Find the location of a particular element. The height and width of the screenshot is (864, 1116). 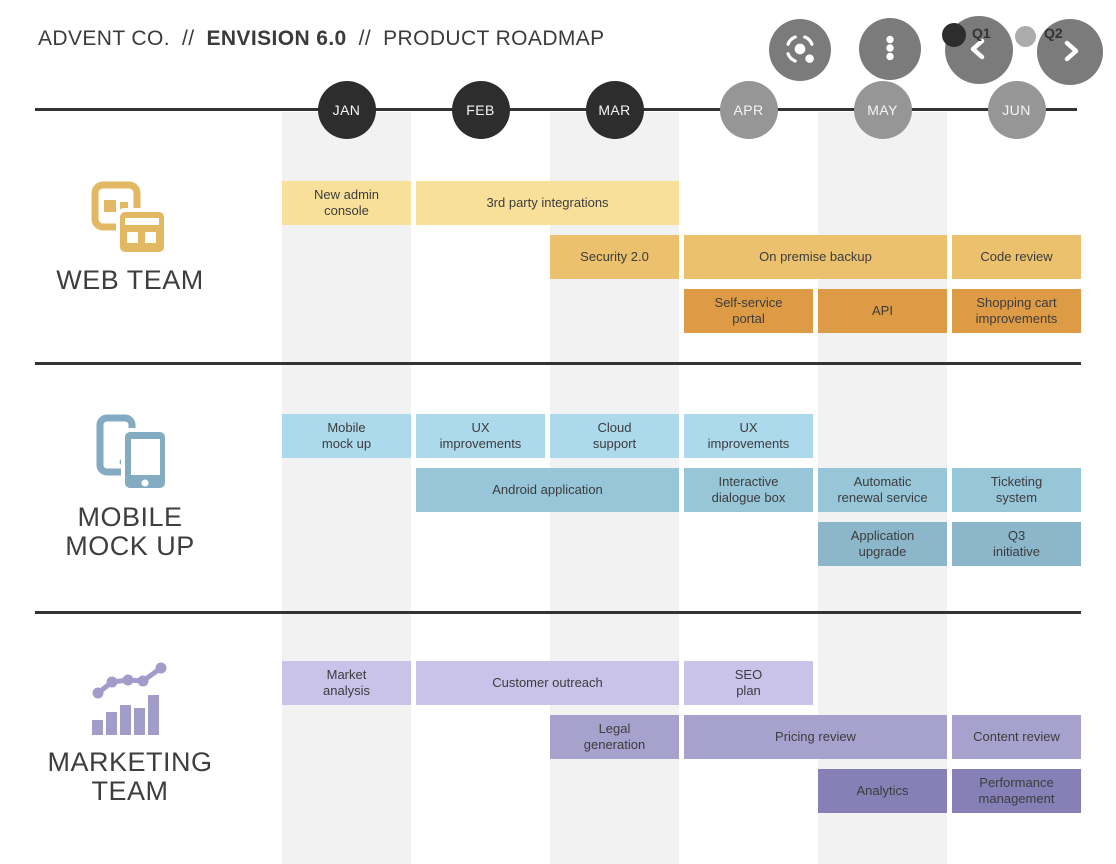

team-label-marketing: MARKETING TEAM is located at coordinates (130, 776).